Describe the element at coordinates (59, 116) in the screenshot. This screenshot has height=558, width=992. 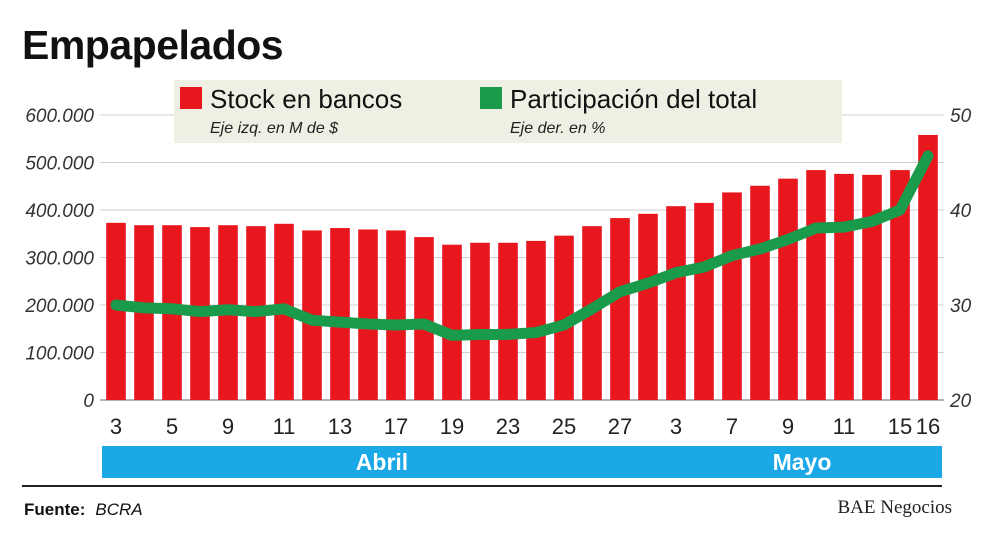
I see `left-tick-label: 600.000` at that location.